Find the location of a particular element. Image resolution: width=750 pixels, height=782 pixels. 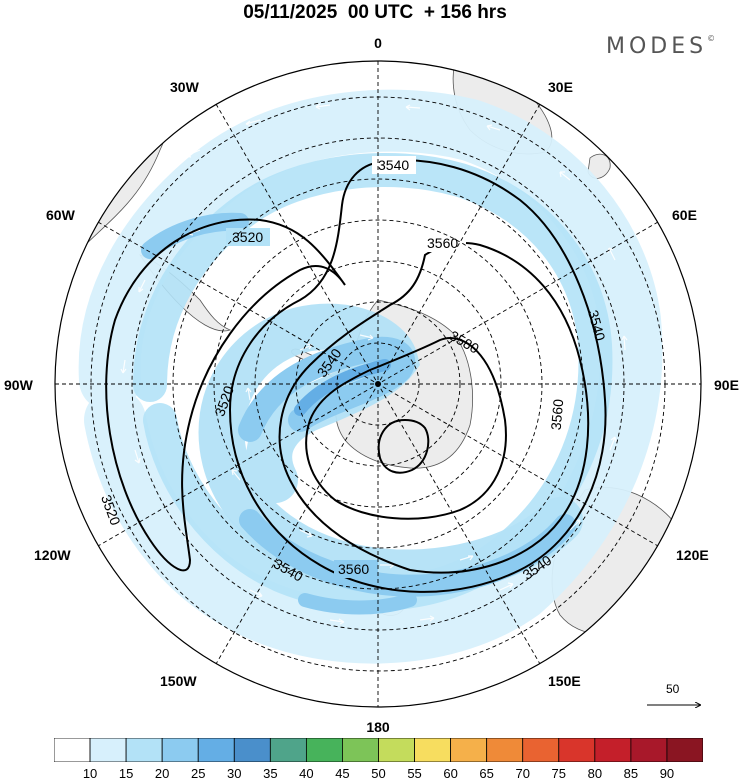

brand-name: MODES is located at coordinates (657, 46).